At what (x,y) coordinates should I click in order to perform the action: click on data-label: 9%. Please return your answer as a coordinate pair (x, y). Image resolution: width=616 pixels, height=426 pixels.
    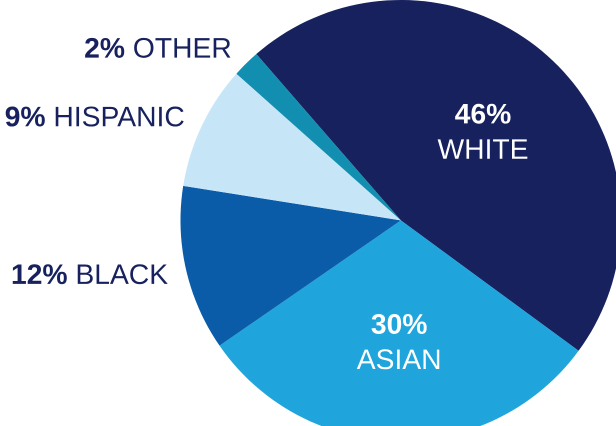
    Looking at the image, I should click on (25, 116).